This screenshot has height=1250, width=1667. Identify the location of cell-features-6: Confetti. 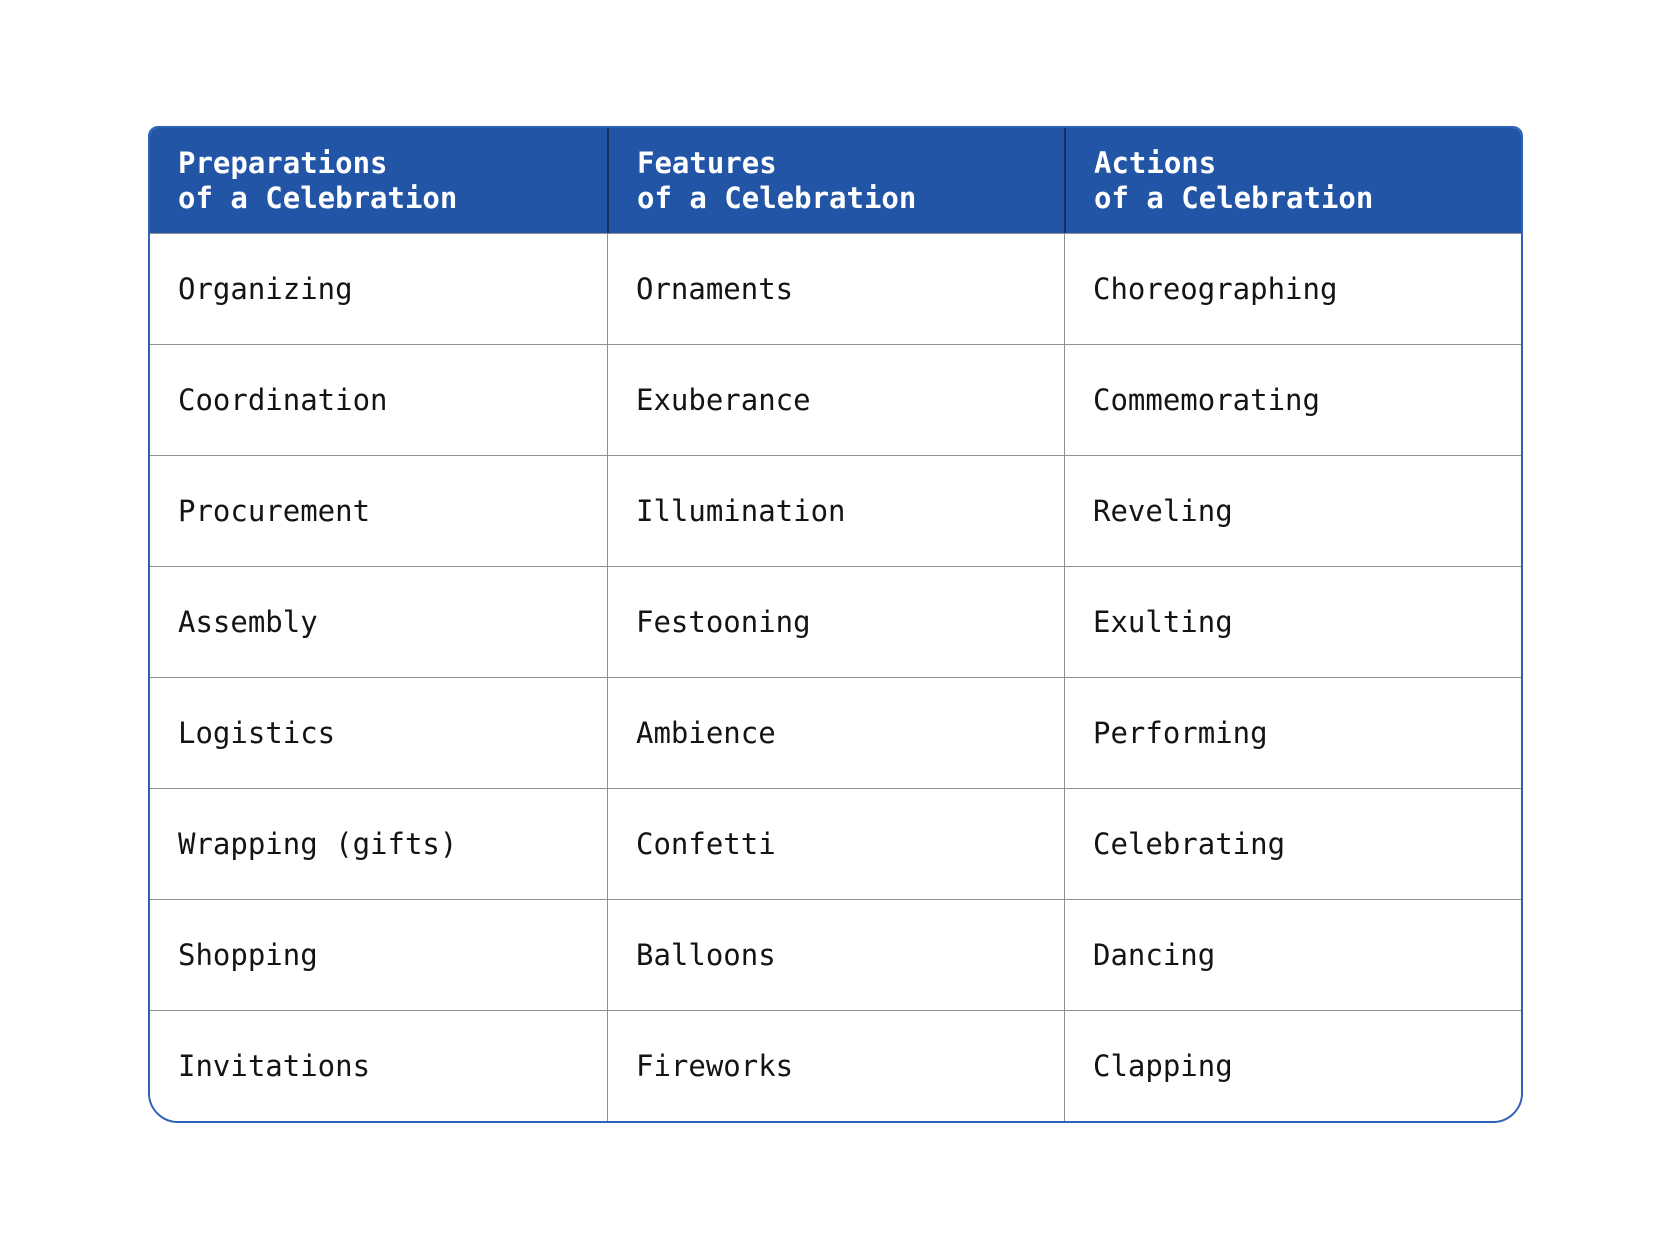
(835, 843).